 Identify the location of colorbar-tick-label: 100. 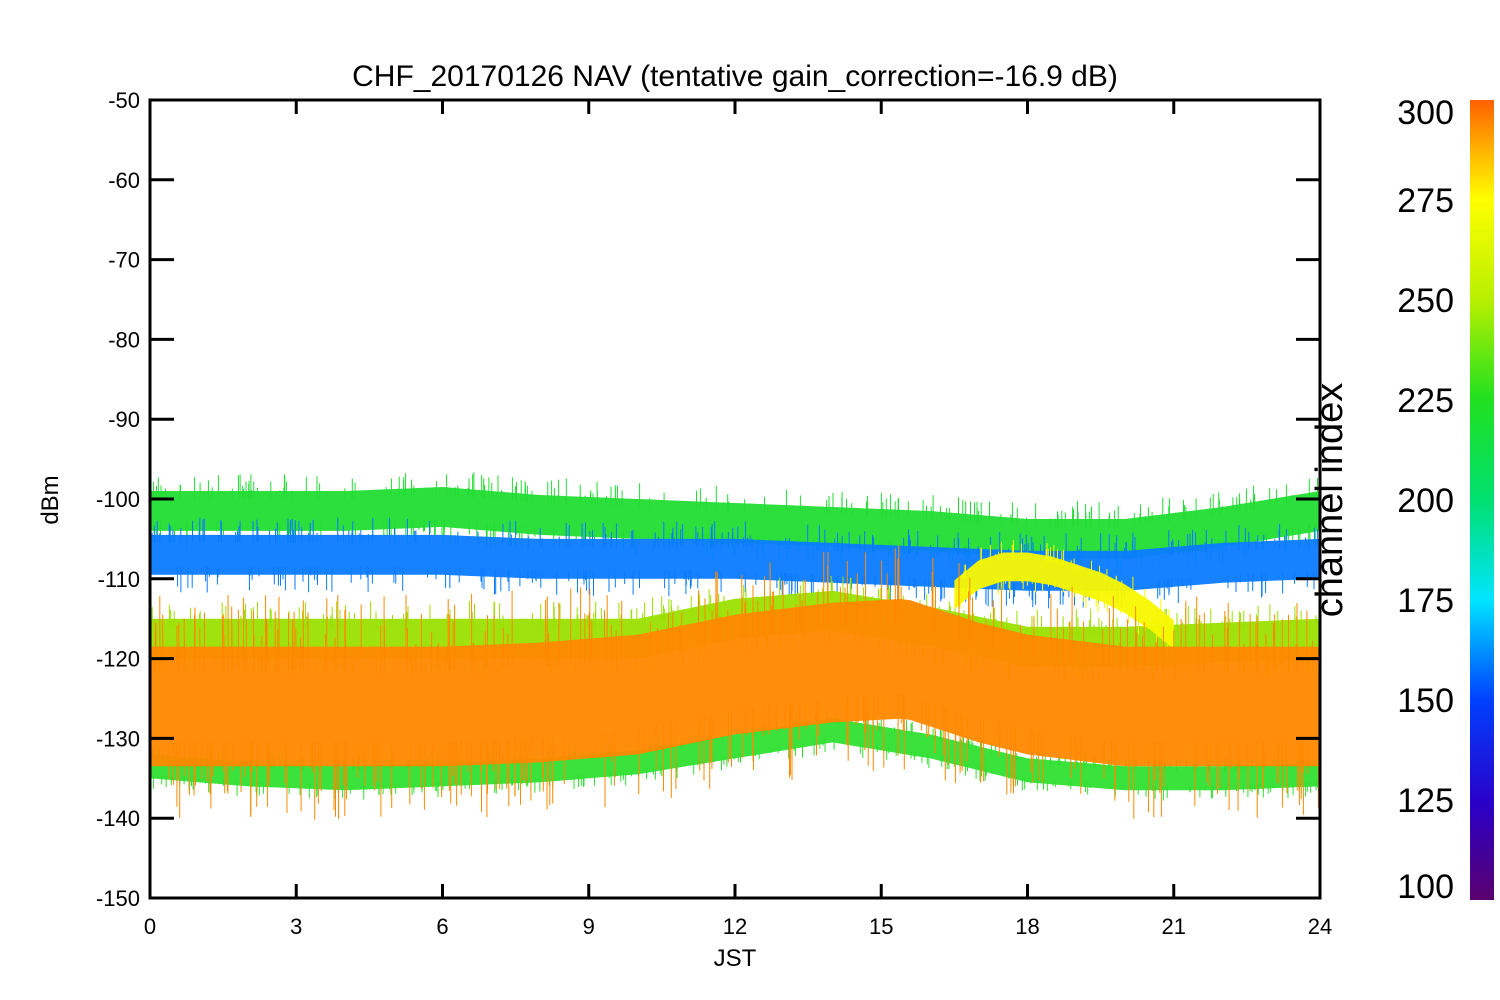
(1425, 887).